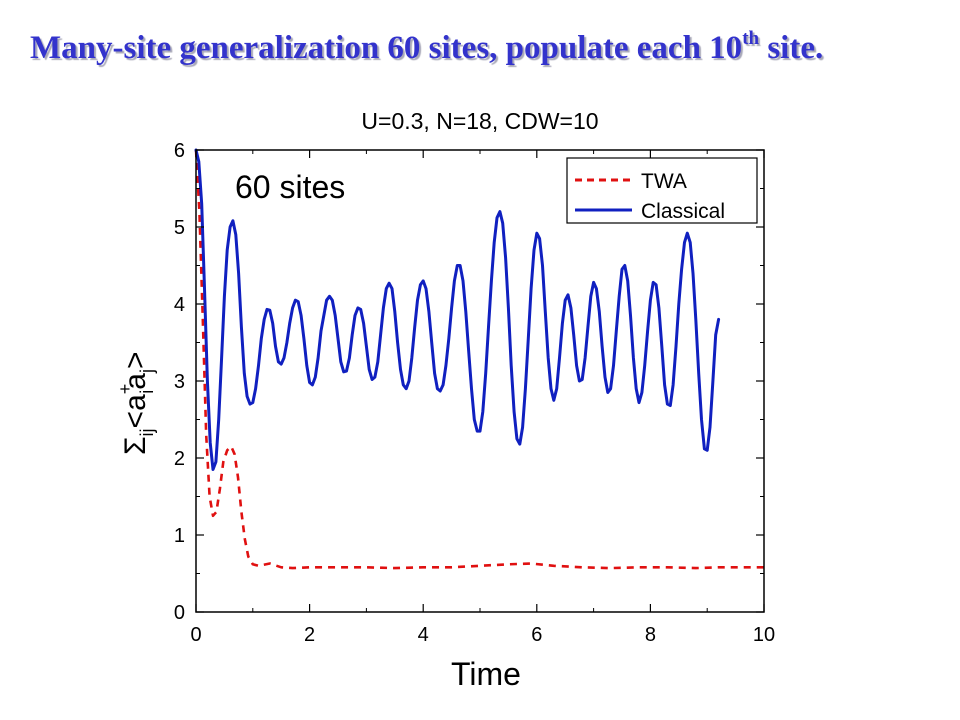  I want to click on legend-box, so click(662, 190).